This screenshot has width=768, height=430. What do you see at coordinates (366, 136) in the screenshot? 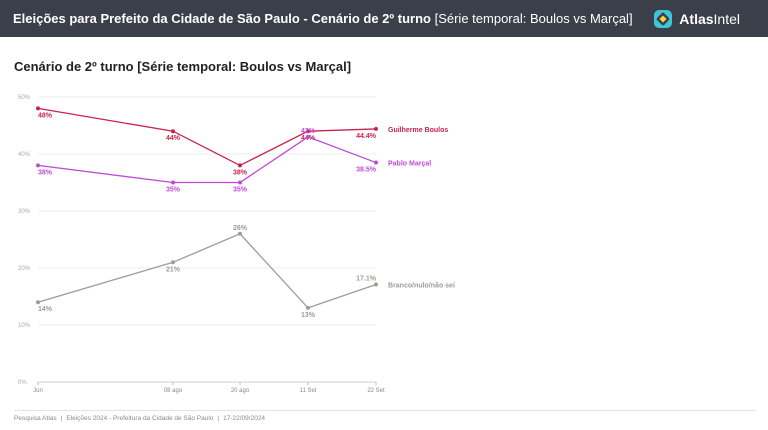
I see `data-label: 44.4%` at bounding box center [366, 136].